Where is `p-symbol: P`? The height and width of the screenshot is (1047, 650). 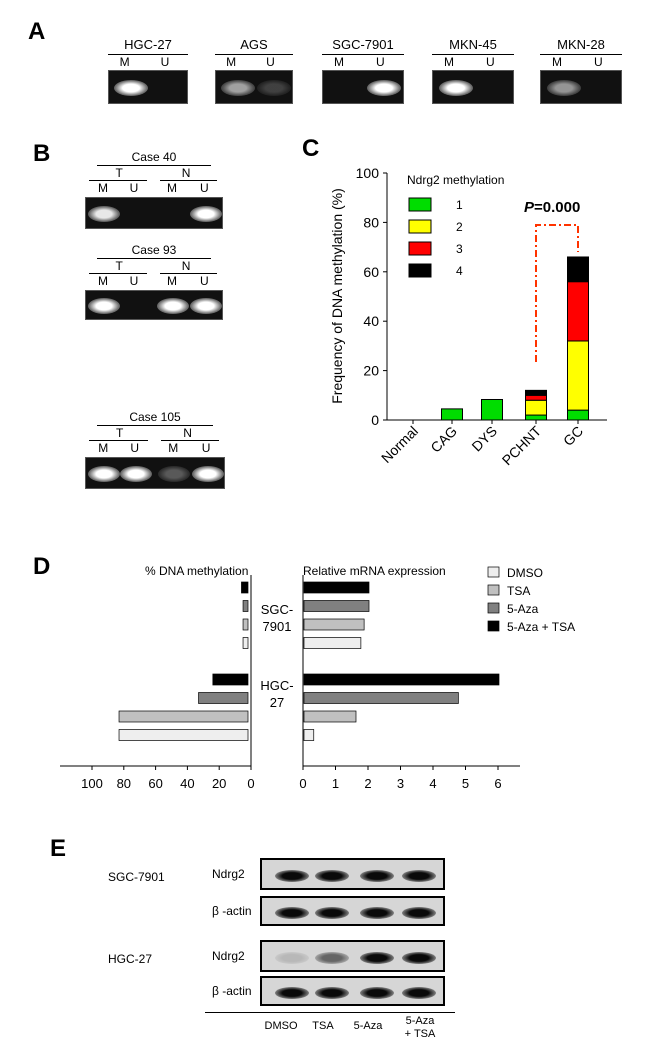
p-symbol: P is located at coordinates (529, 207).